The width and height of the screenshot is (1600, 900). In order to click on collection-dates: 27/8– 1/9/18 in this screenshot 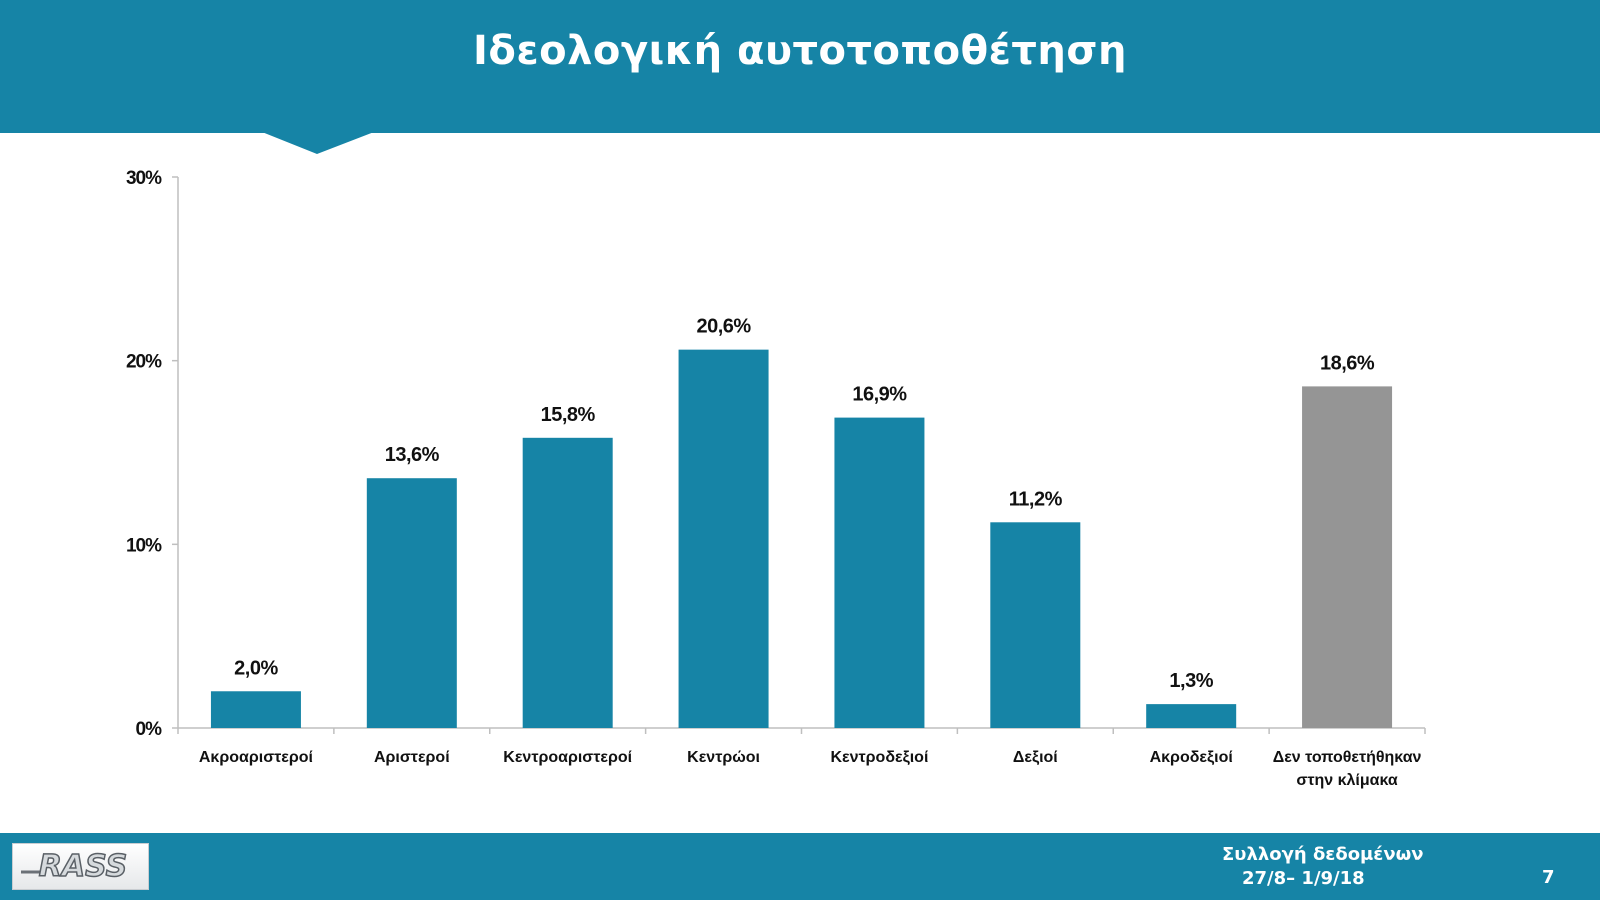, I will do `click(1303, 878)`.